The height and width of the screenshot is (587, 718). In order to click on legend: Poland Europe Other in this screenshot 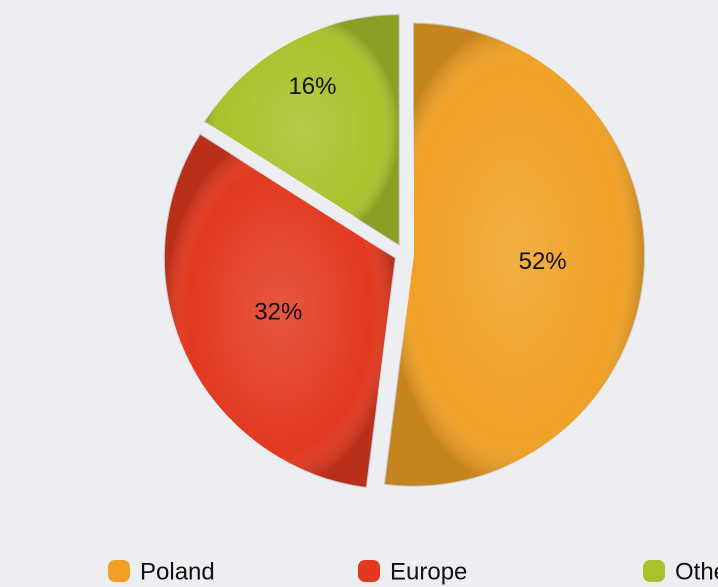, I will do `click(413, 571)`.